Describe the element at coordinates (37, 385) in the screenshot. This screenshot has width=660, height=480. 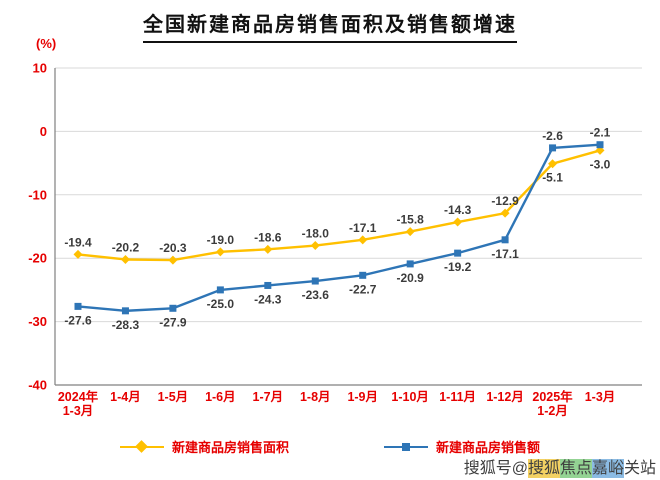
I see `y-tick-label: -40` at that location.